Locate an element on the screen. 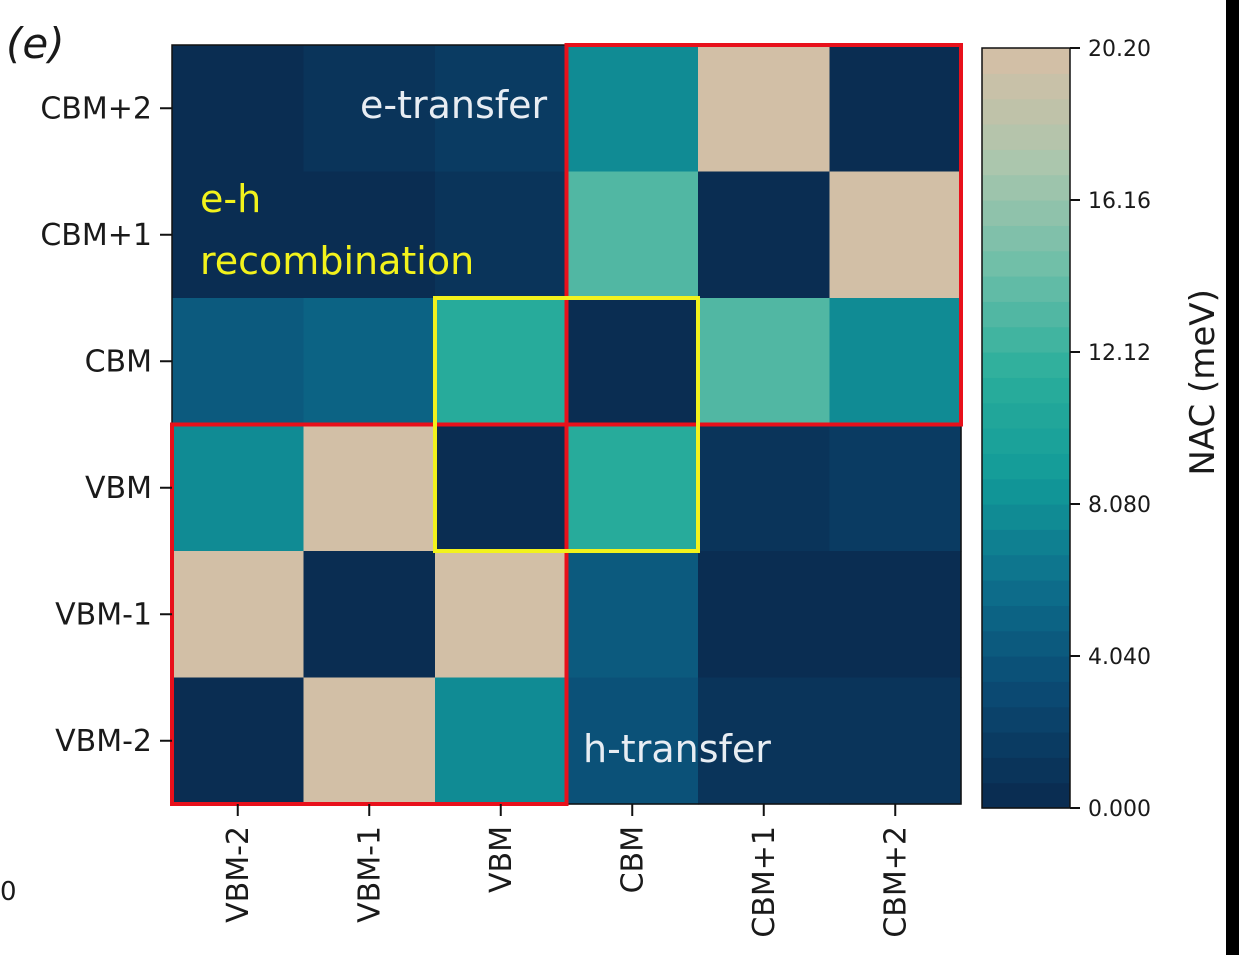  heatmap-cell-VBM-2-CBM+2 is located at coordinates (895, 741).